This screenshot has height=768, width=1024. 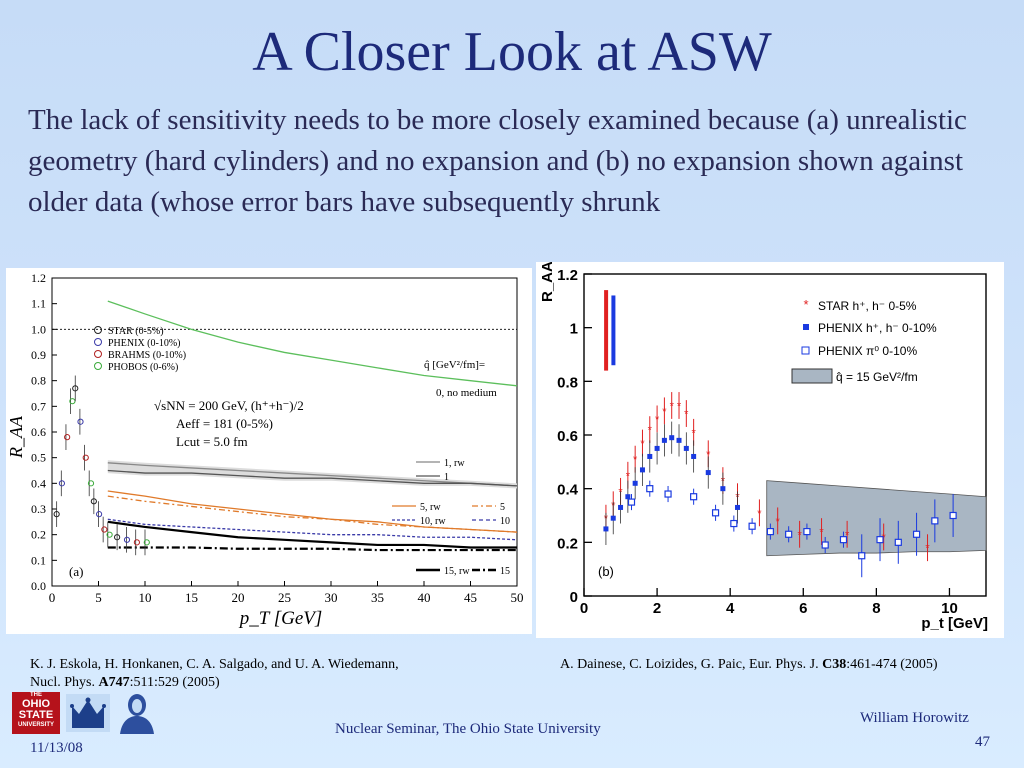 I want to click on x-axis-label-a: p_T [GeV], so click(x=280, y=618).